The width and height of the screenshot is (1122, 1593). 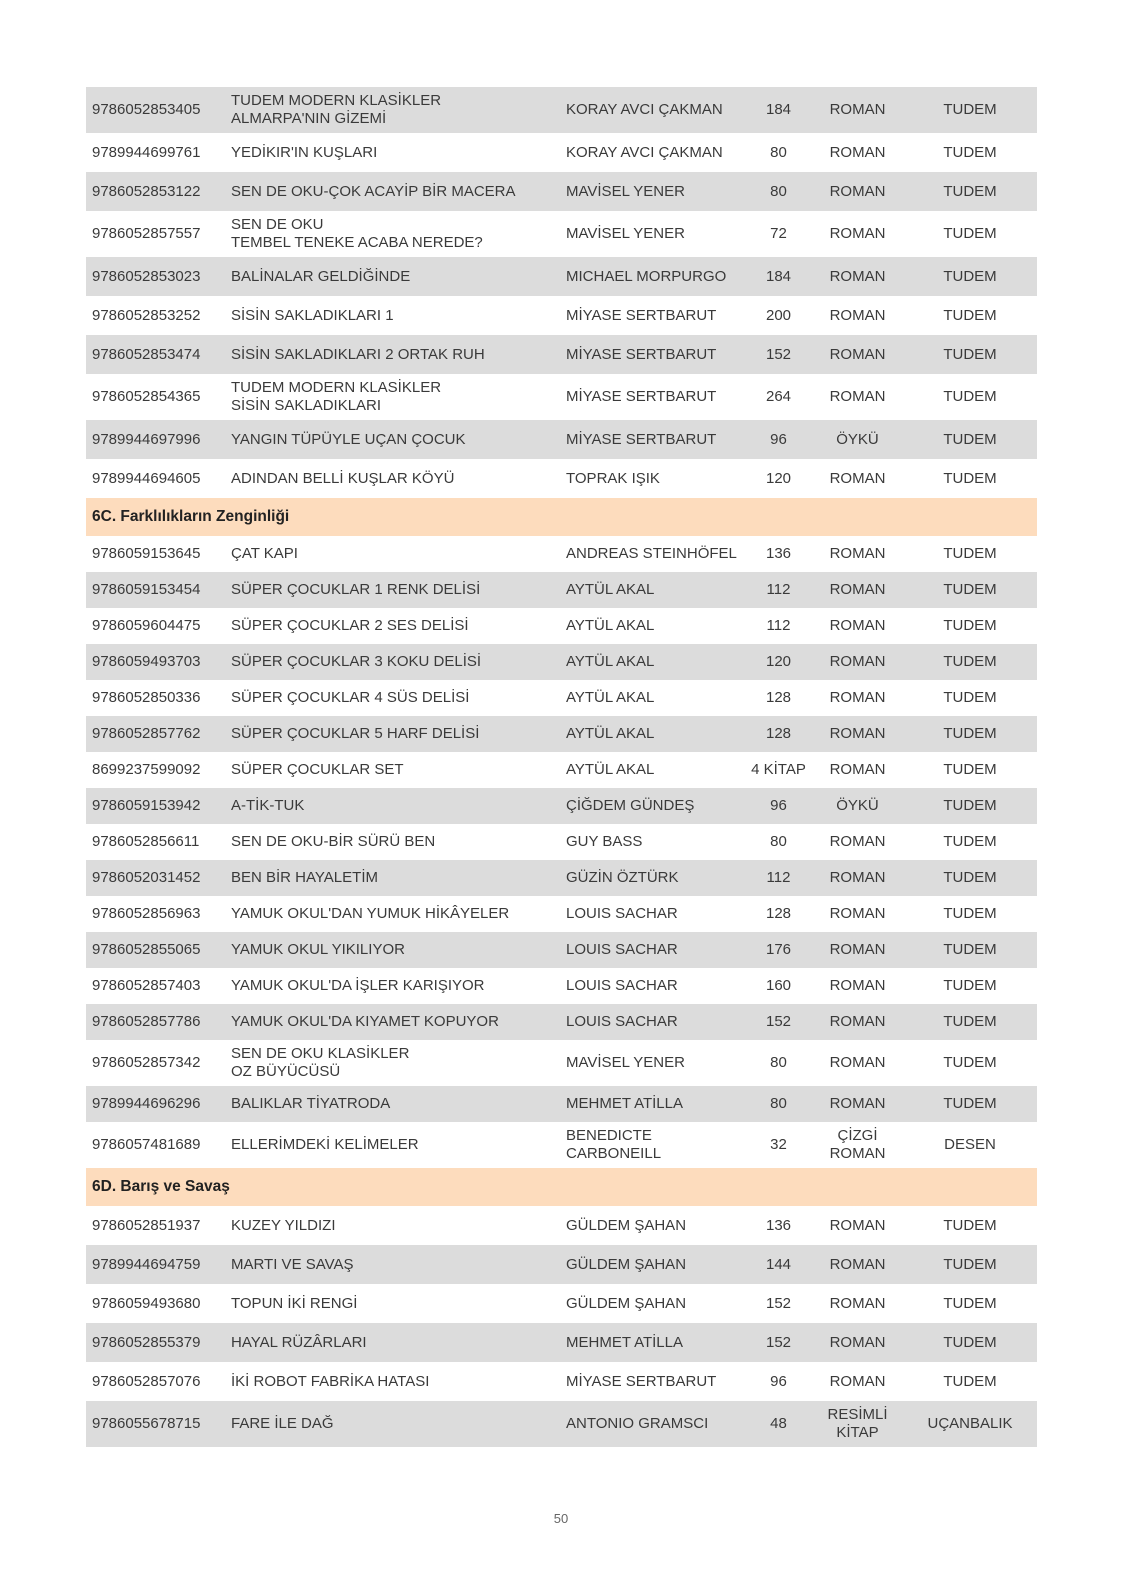 What do you see at coordinates (778, 913) in the screenshot?
I see `cell-pages: 128` at bounding box center [778, 913].